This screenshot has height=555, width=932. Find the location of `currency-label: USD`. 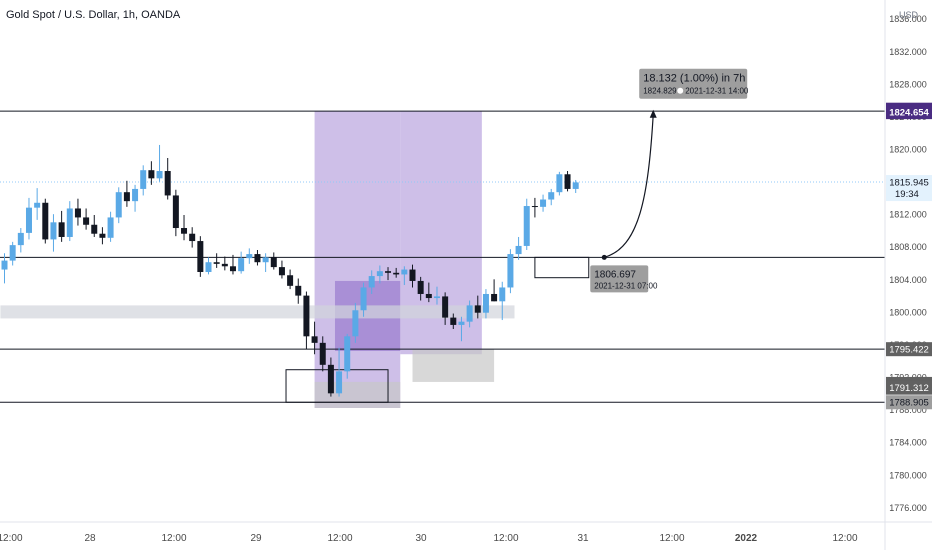

currency-label: USD is located at coordinates (908, 15).